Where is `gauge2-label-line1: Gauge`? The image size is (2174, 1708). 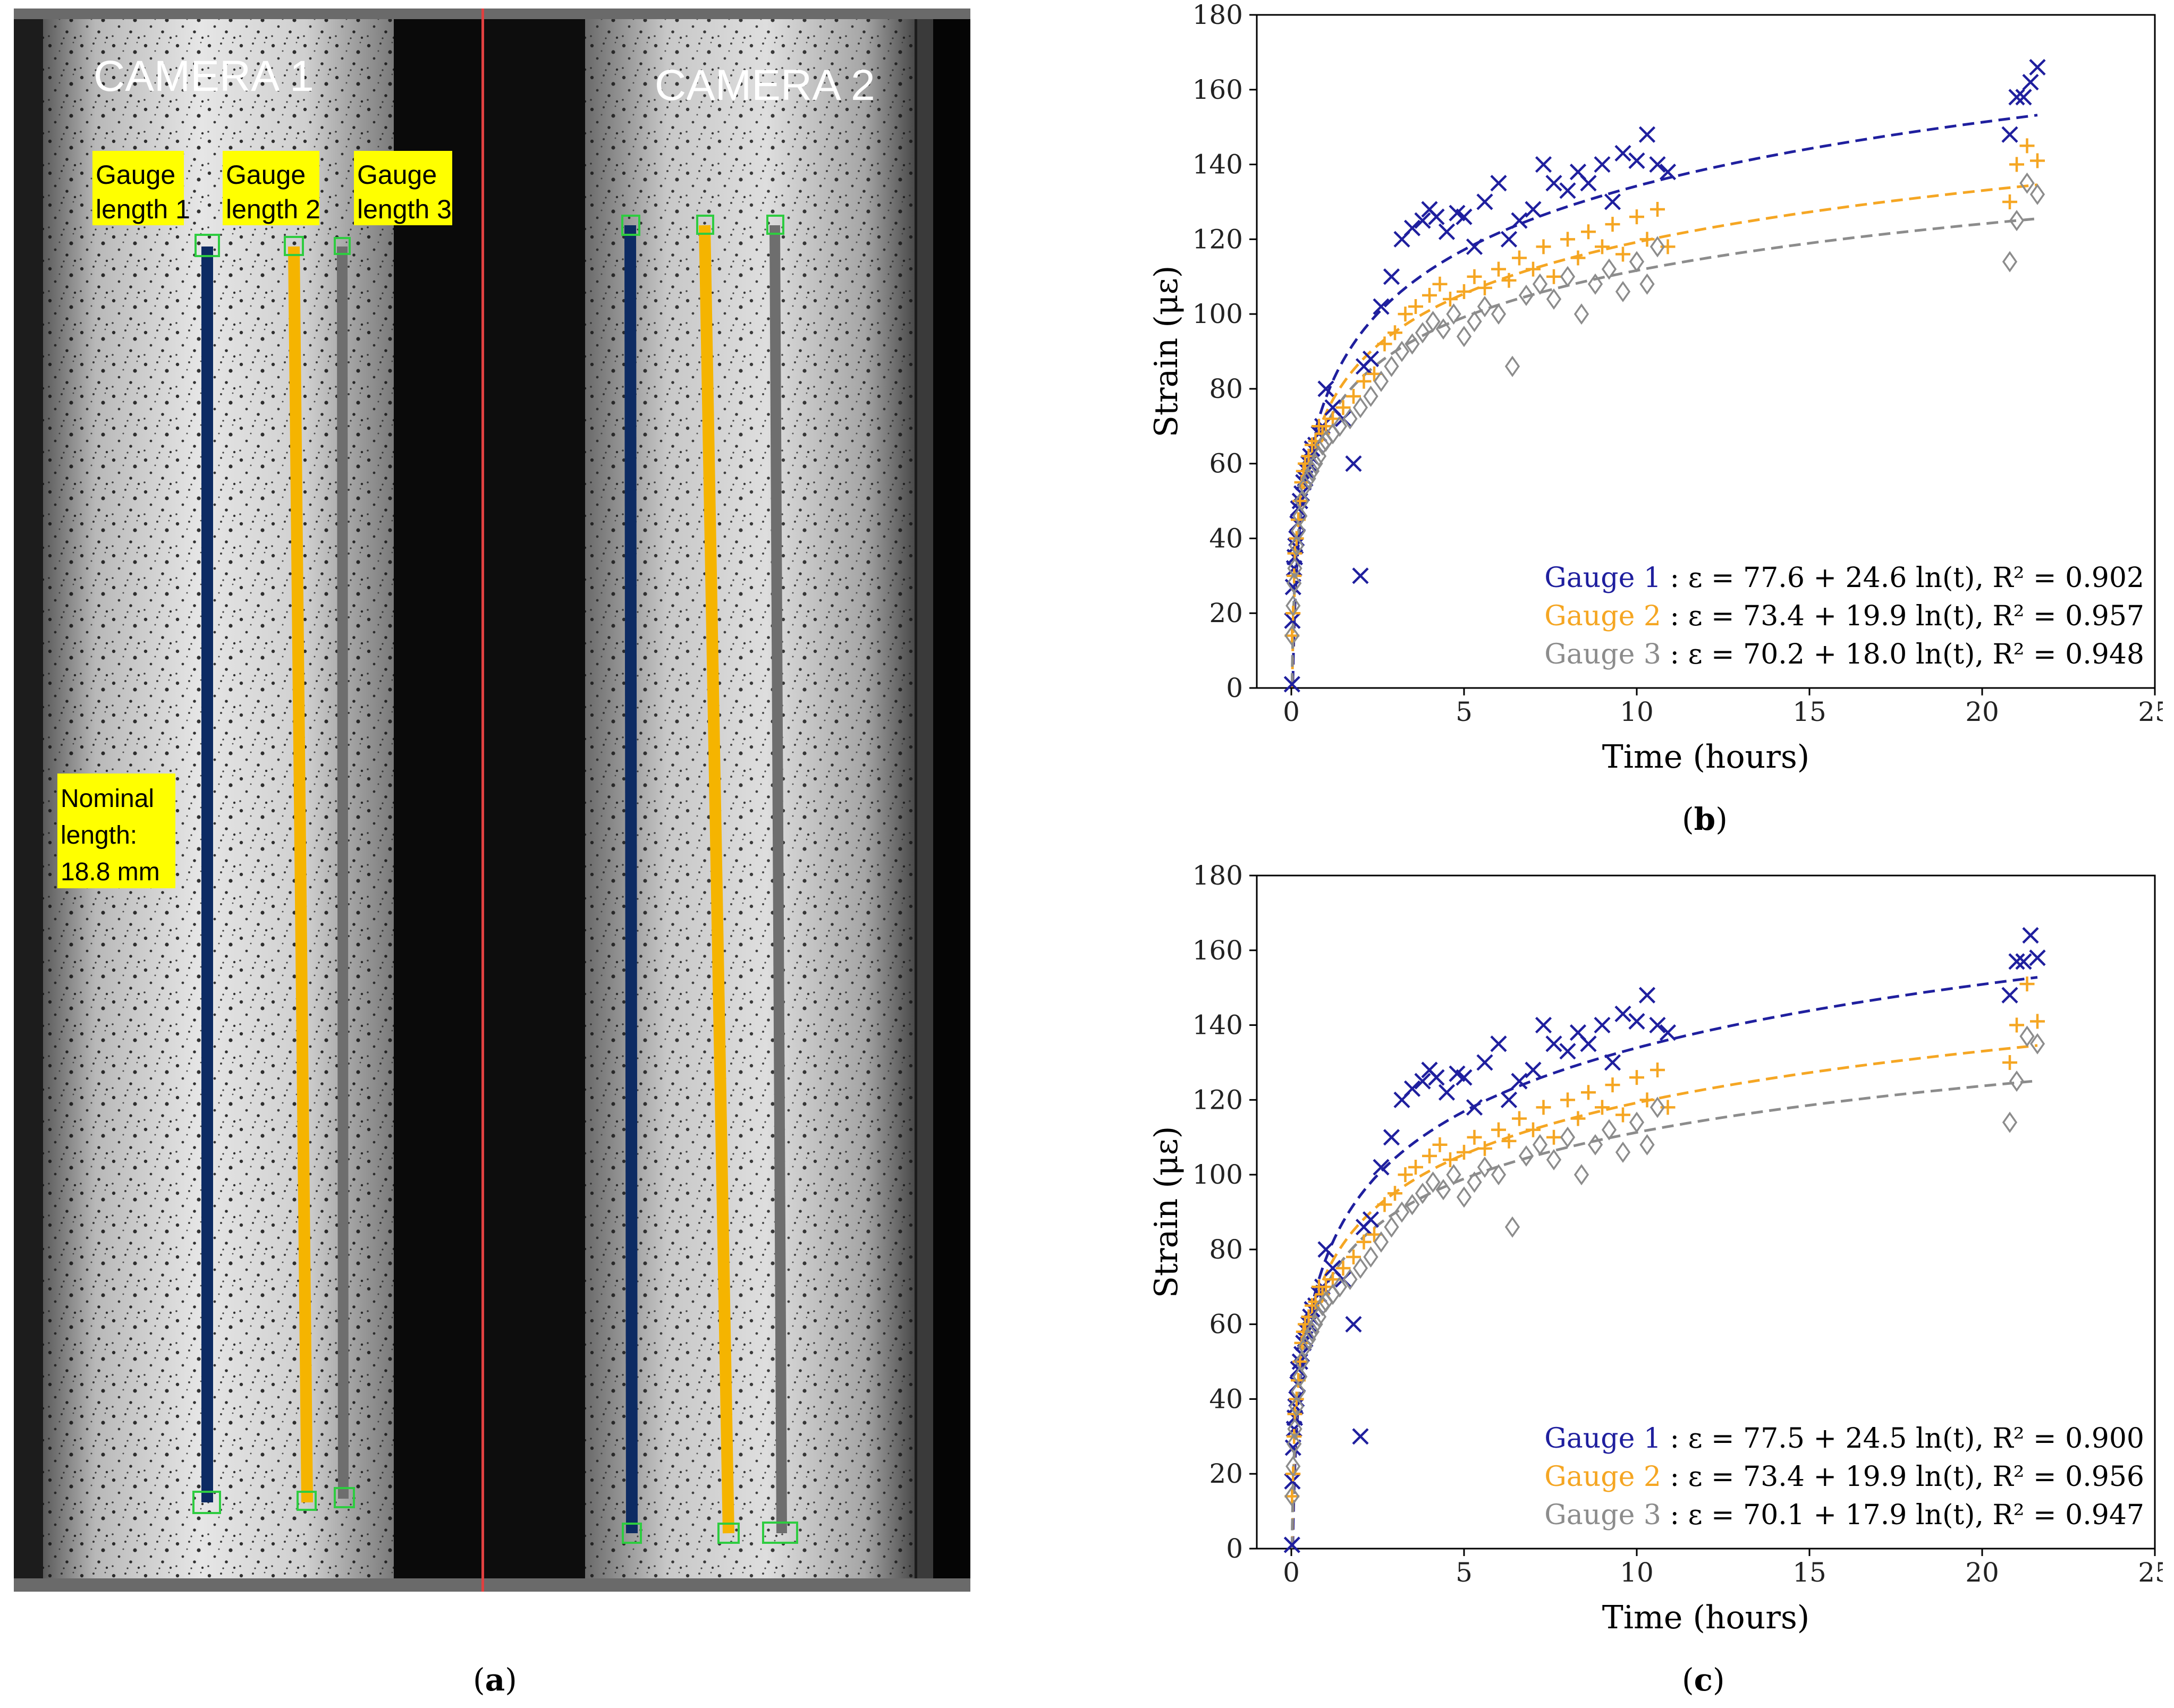 gauge2-label-line1: Gauge is located at coordinates (266, 175).